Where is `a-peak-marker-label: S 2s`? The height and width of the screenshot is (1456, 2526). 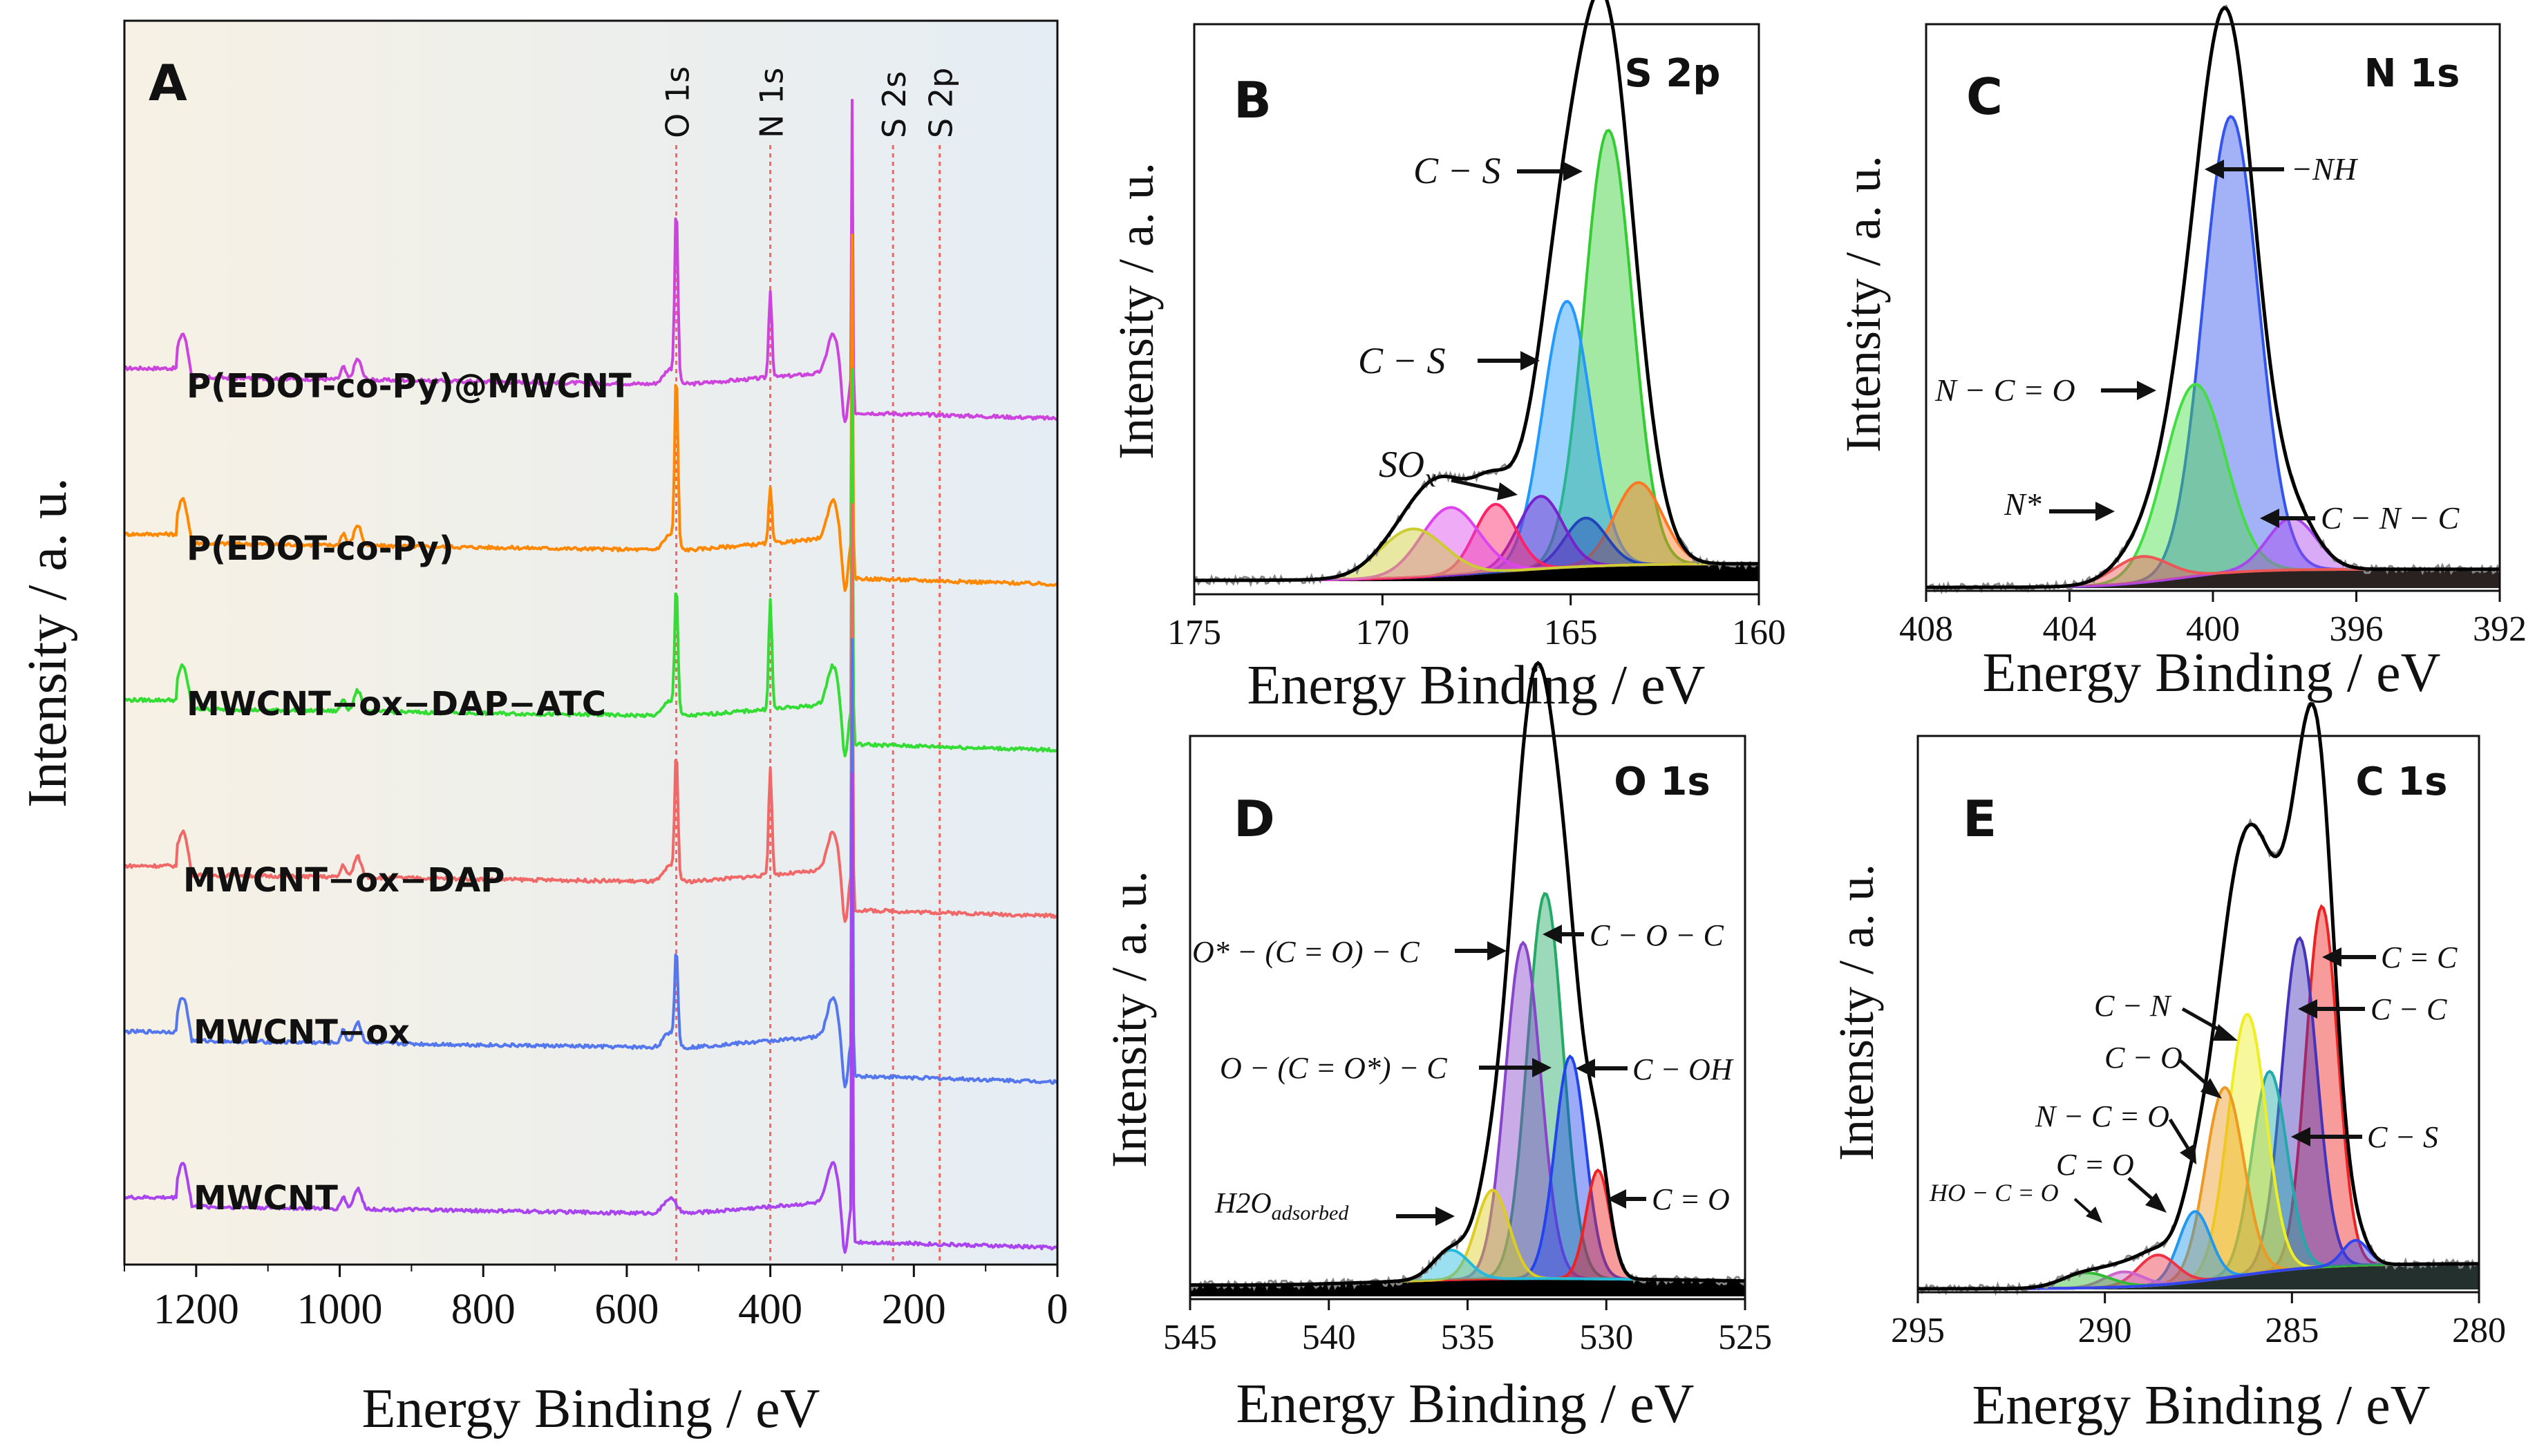 a-peak-marker-label: S 2s is located at coordinates (894, 104).